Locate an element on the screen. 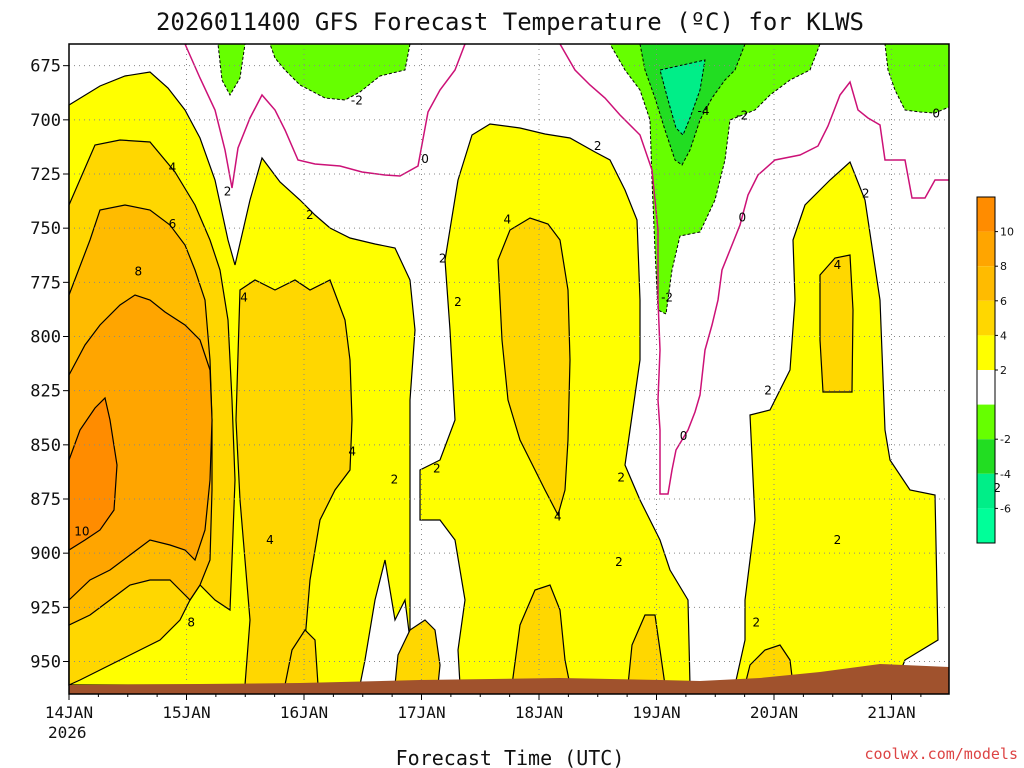  contour-label: -4 is located at coordinates (704, 111).